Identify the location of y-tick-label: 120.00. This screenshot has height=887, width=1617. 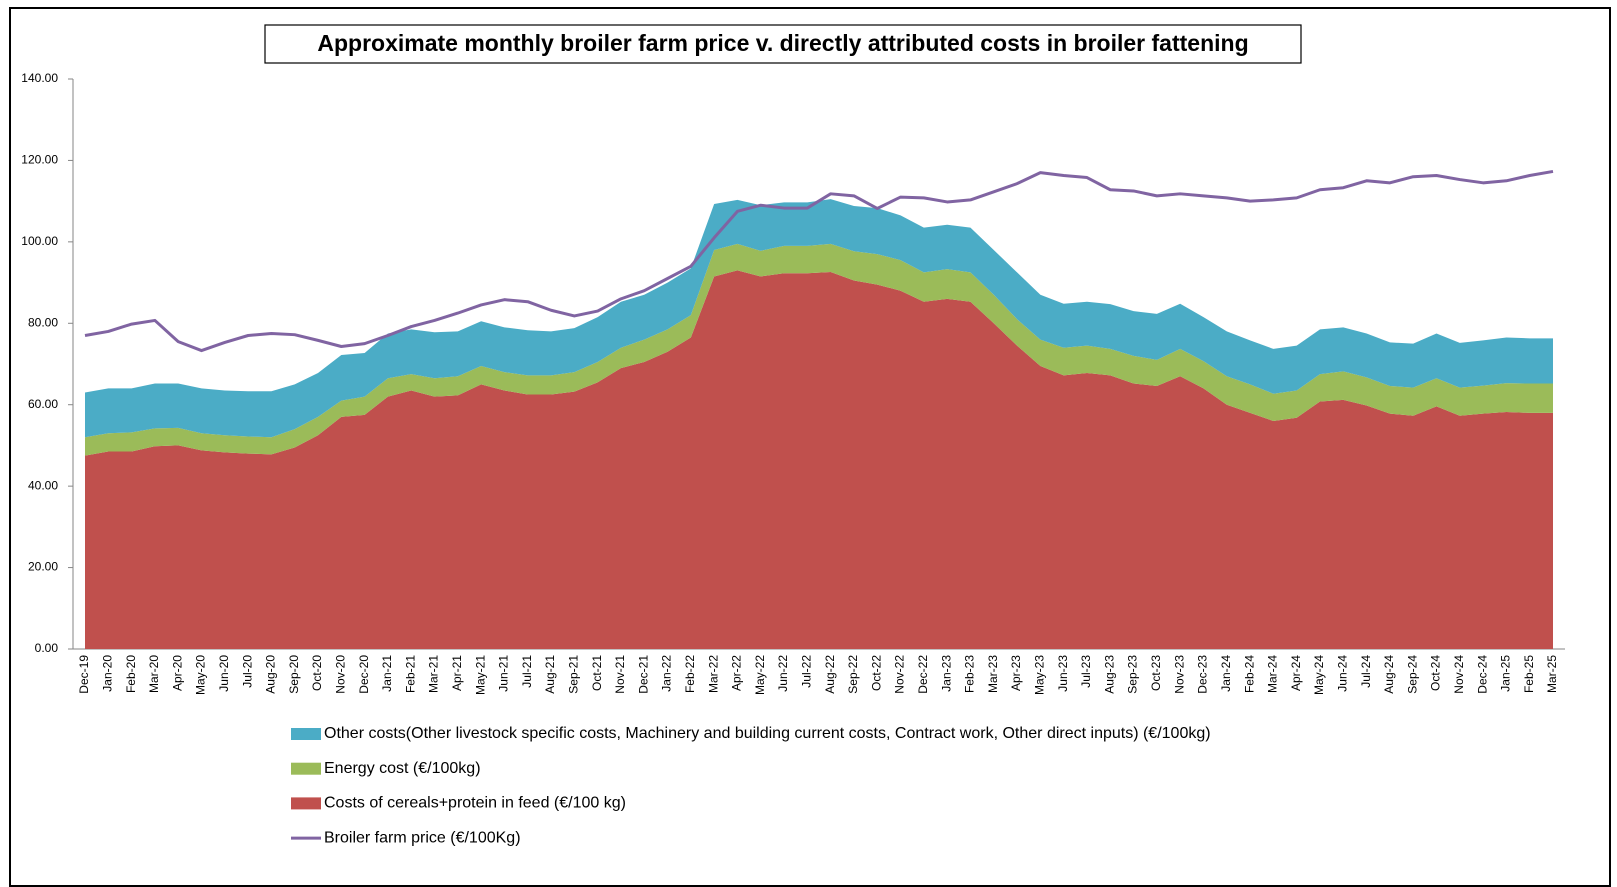
(39, 160).